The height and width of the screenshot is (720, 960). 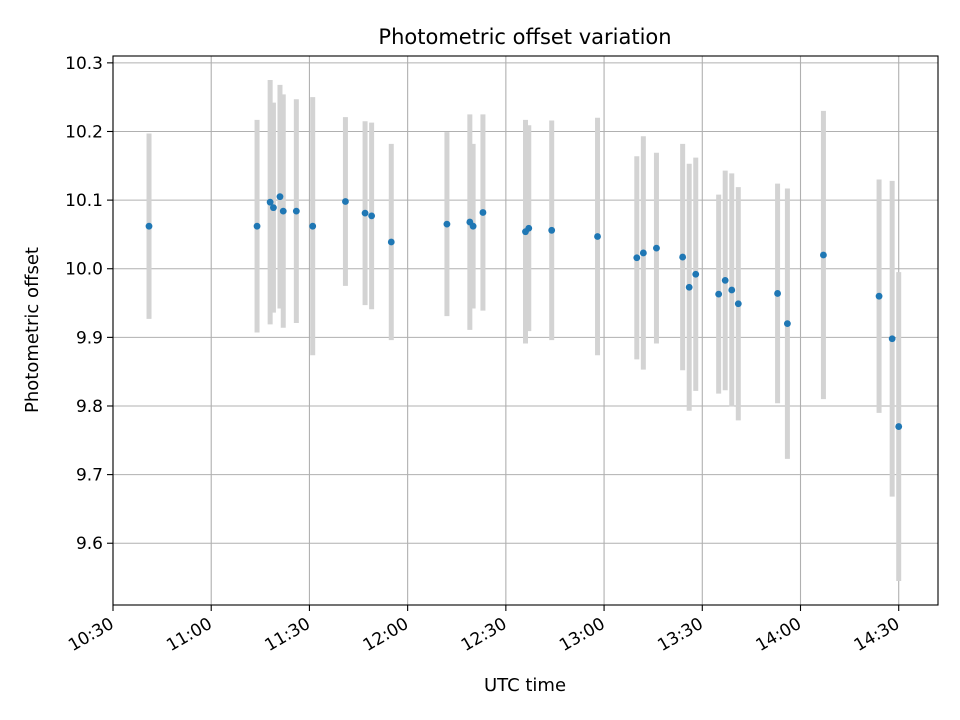 What do you see at coordinates (89, 338) in the screenshot?
I see `y-tick-label: 9.9` at bounding box center [89, 338].